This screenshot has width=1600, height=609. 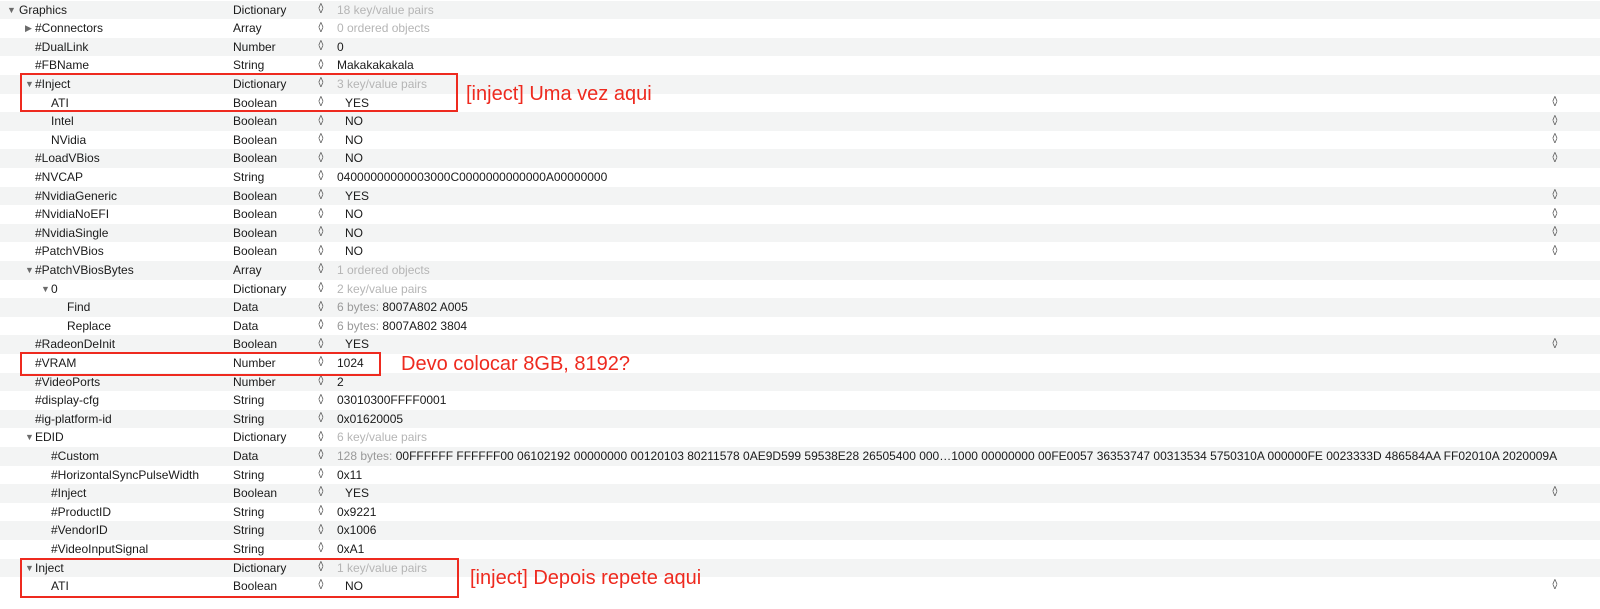 I want to click on row-key: #RadeonDeInit, so click(x=75, y=344).